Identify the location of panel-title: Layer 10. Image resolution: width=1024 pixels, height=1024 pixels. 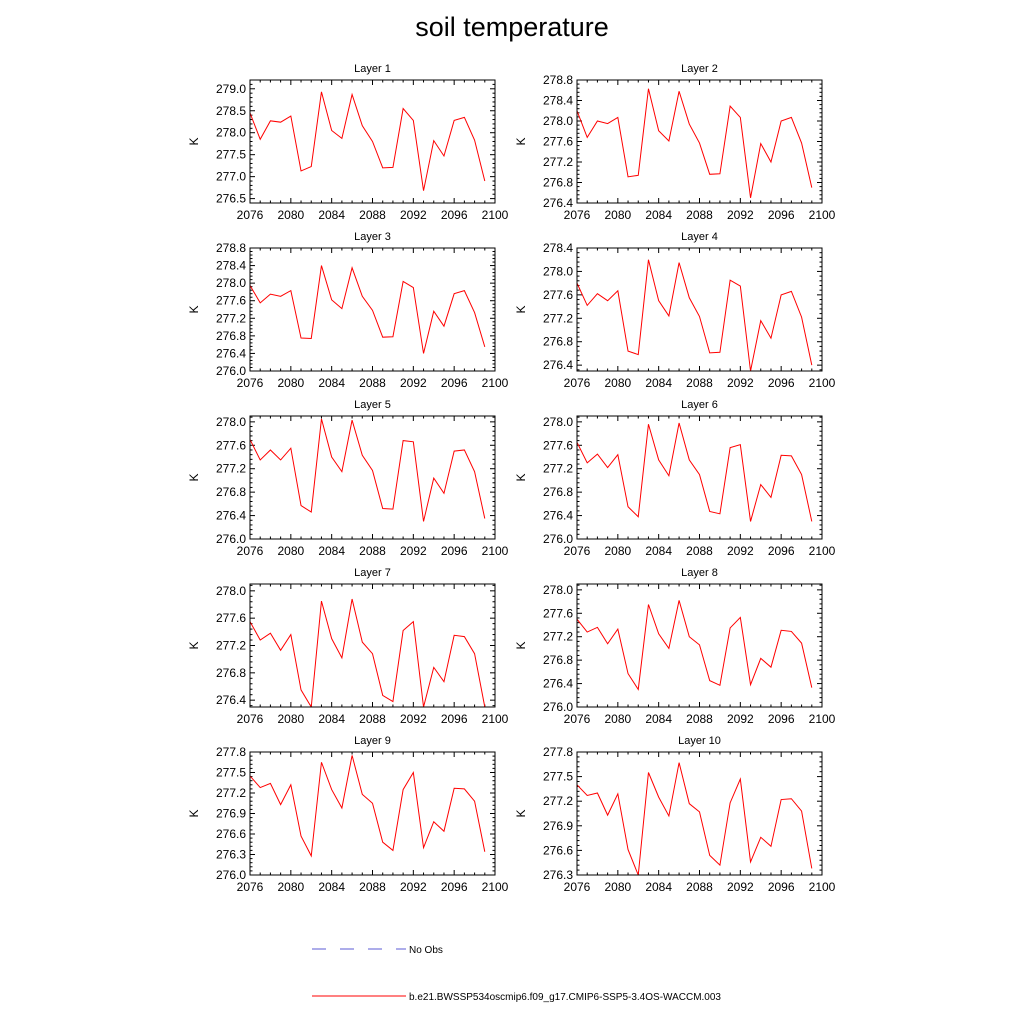
(699, 741).